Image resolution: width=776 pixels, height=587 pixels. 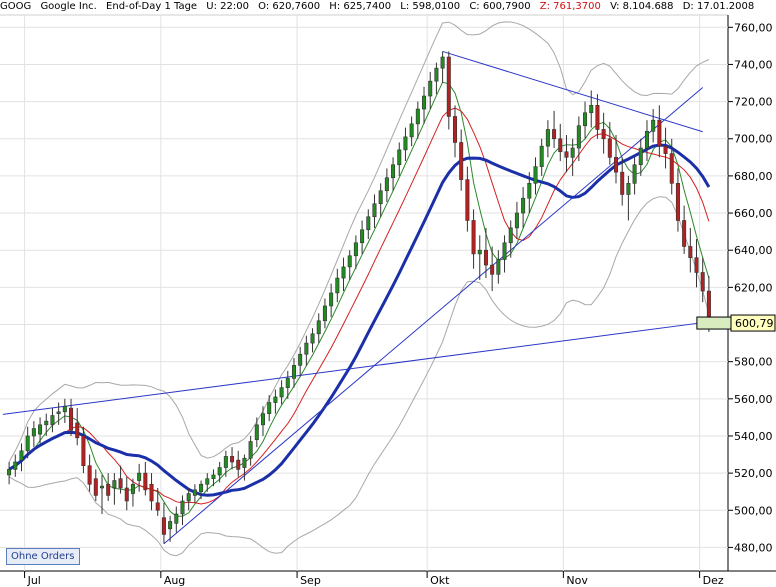 I want to click on y-tick-label: 740,00, so click(x=753, y=64).